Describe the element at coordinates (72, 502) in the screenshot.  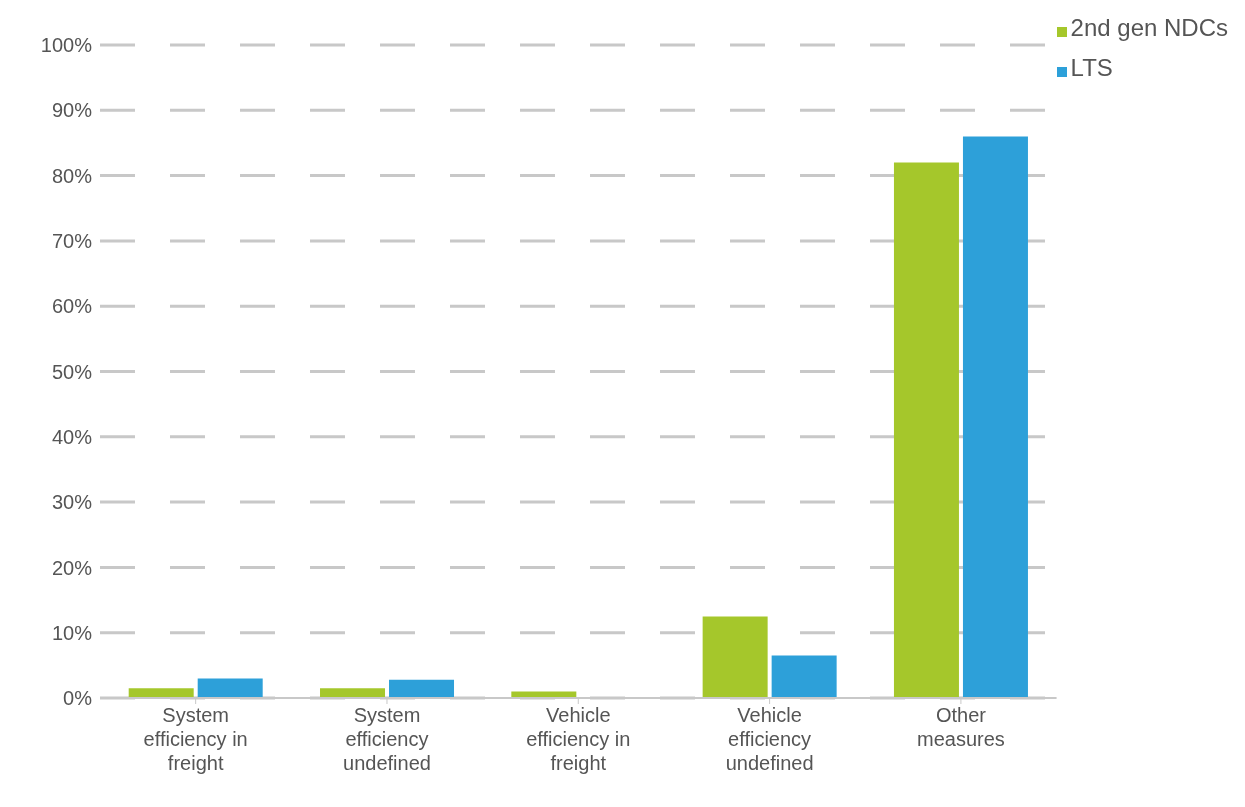
I see `y-tick-label: 30%` at that location.